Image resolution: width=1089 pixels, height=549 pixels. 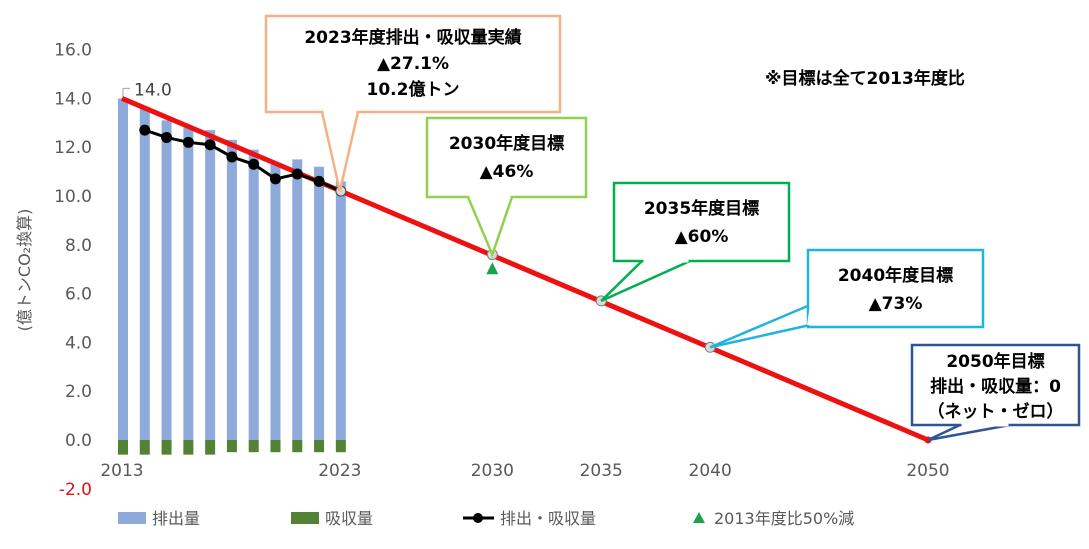 What do you see at coordinates (784, 518) in the screenshot?
I see `legend-label-fifty: 2013年度比50%減` at bounding box center [784, 518].